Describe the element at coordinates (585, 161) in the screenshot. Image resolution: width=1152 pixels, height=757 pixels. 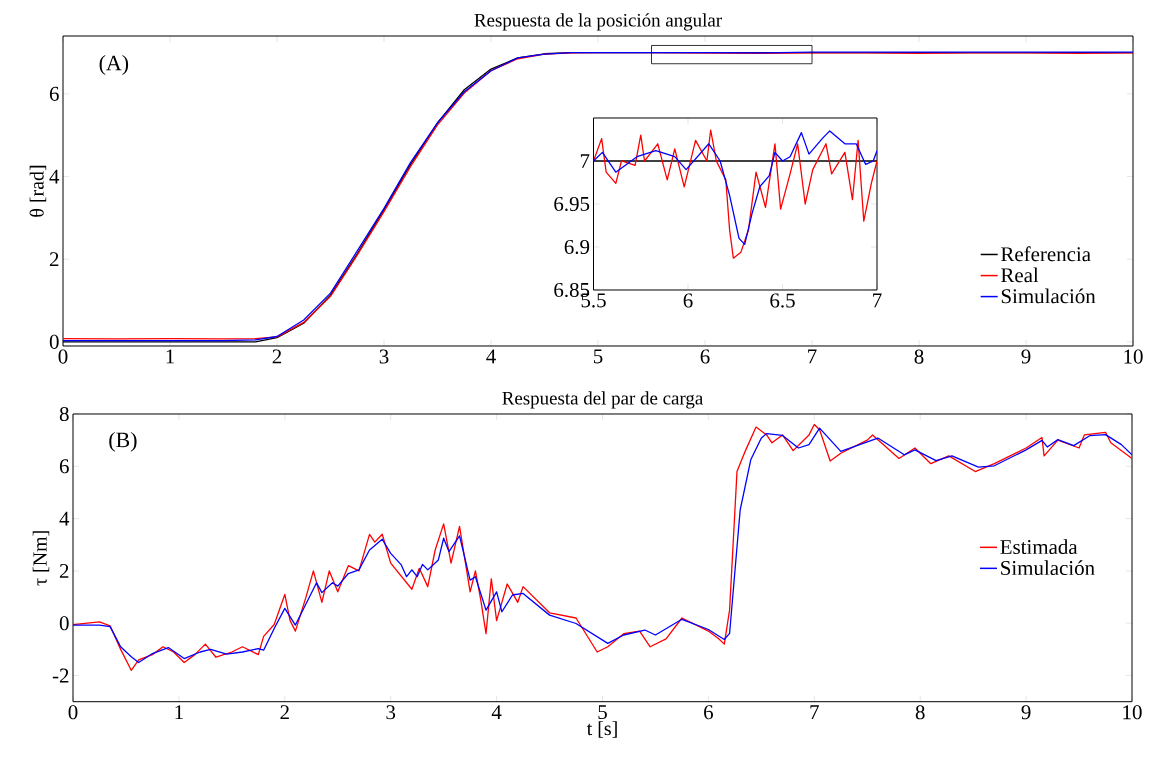
I see `y-tick-label: 7` at that location.